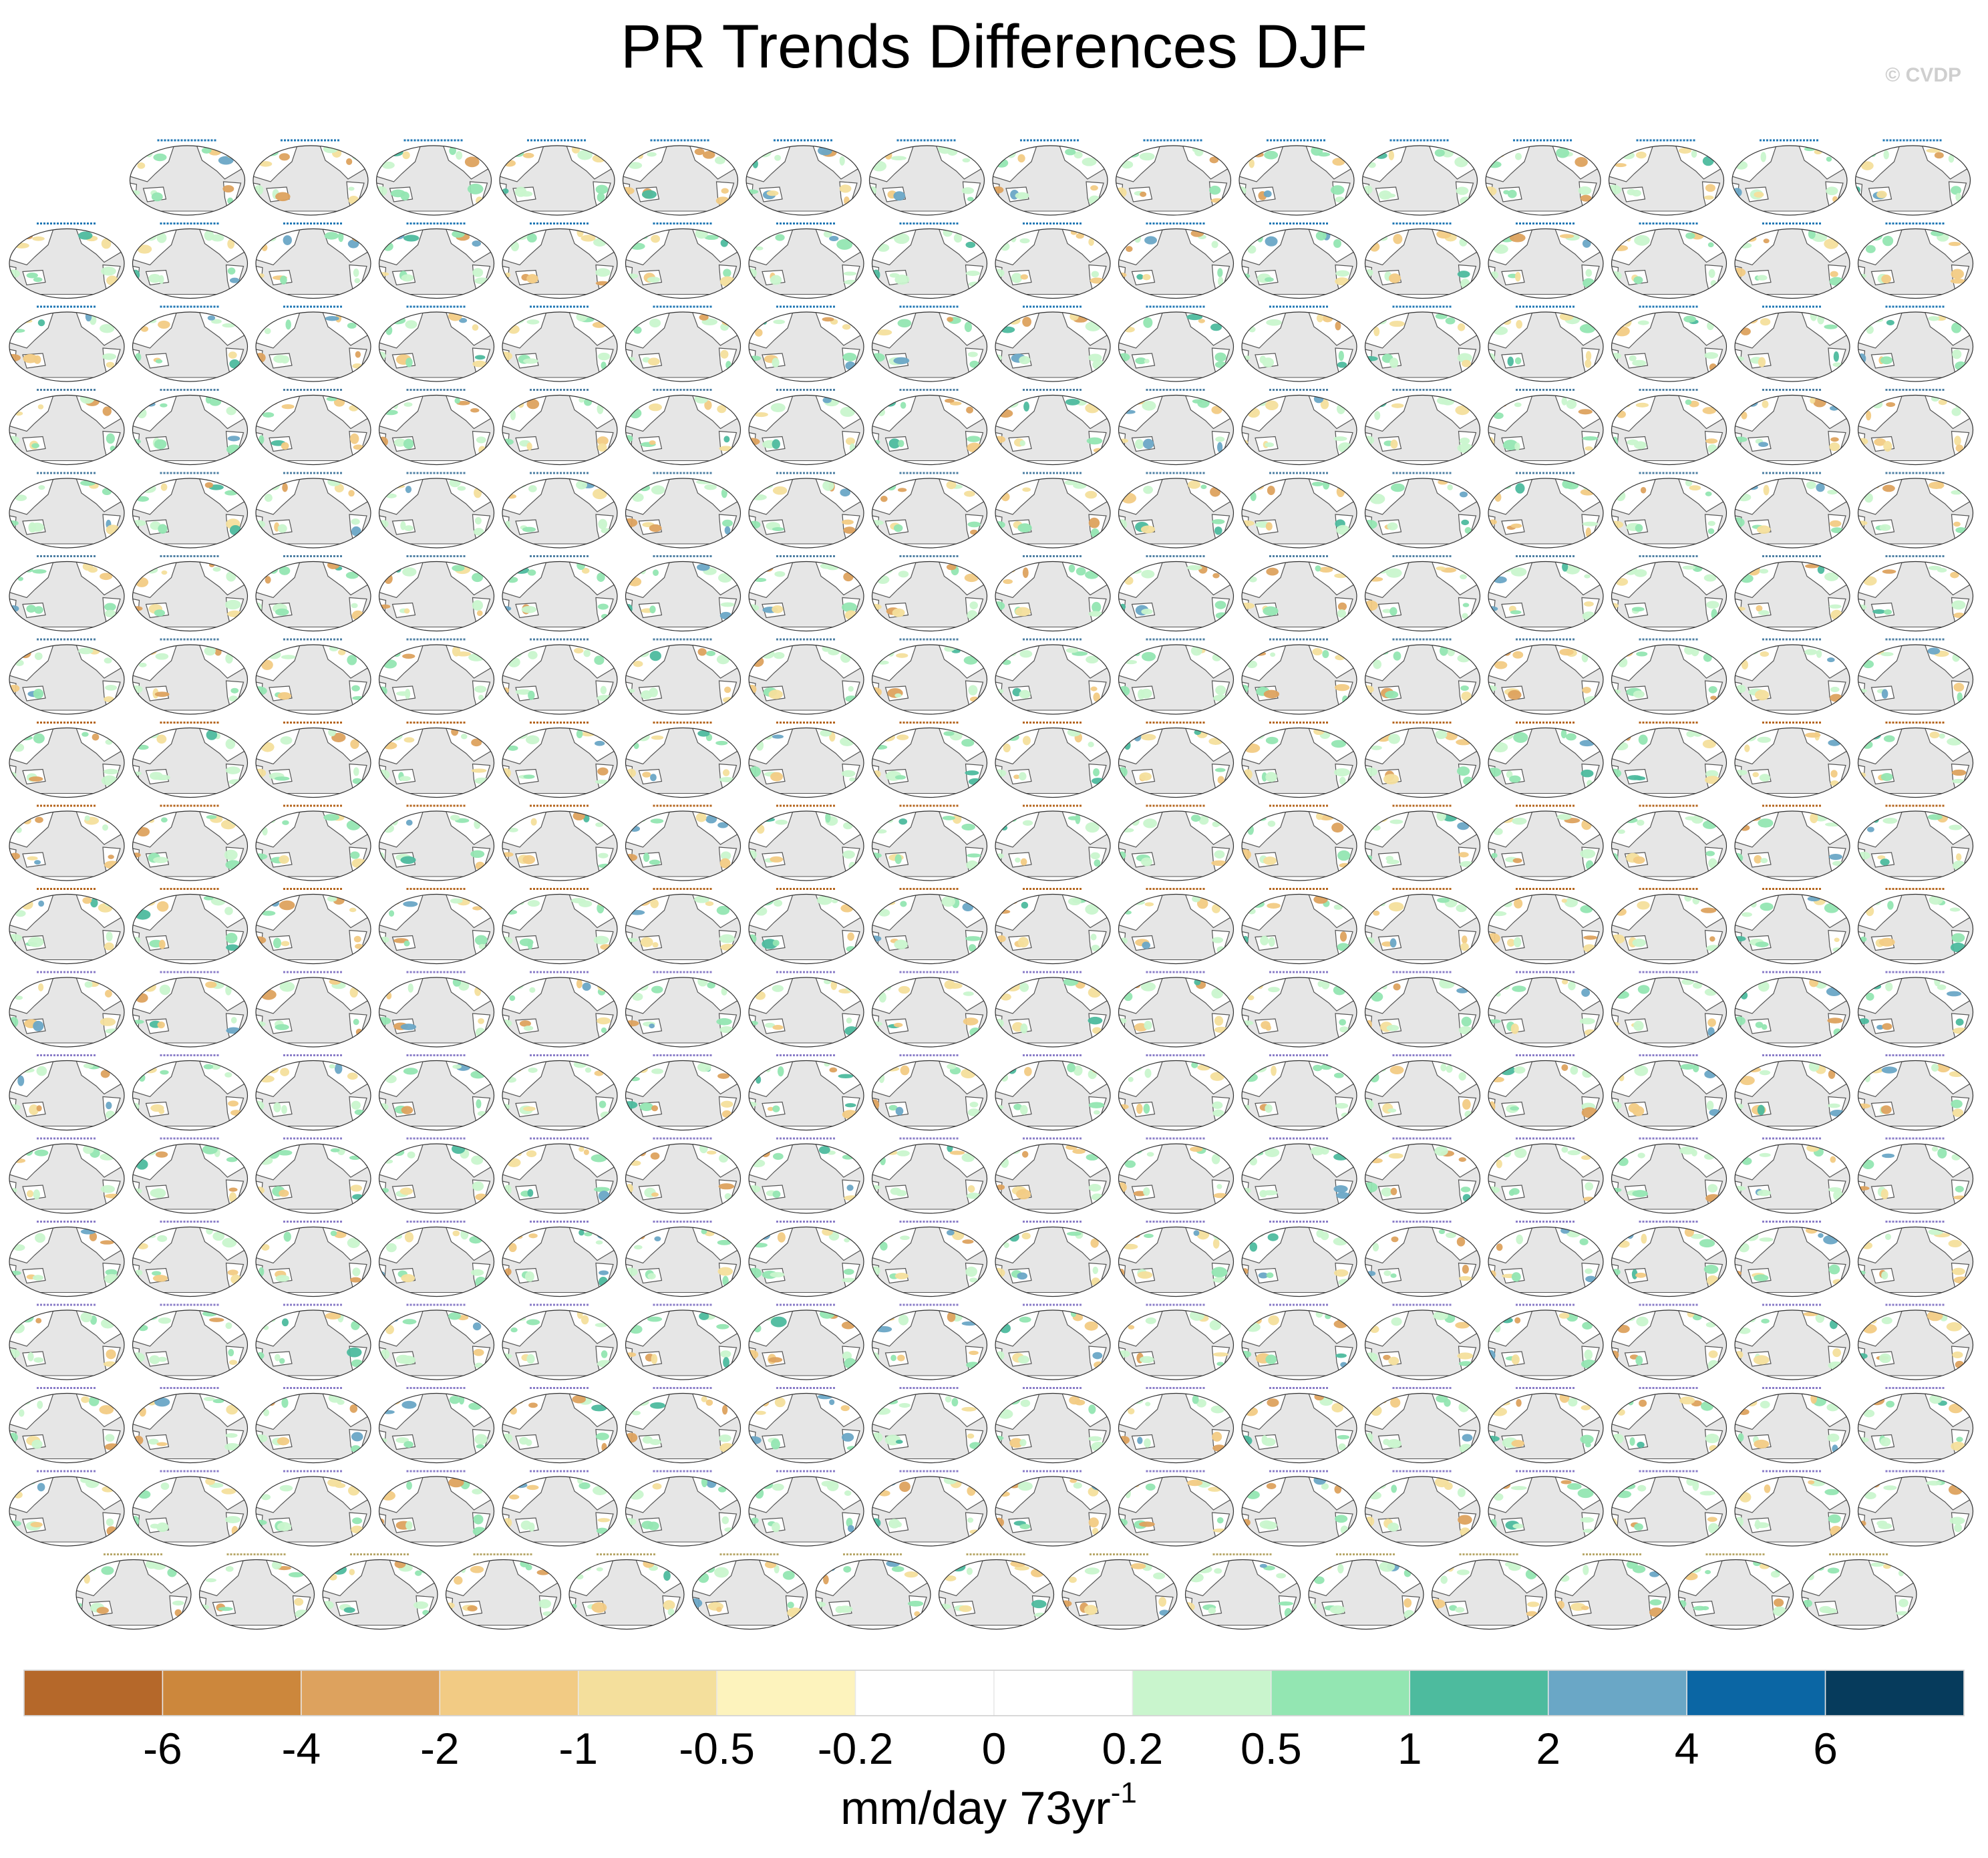 This screenshot has width=1988, height=1858. What do you see at coordinates (988, 1805) in the screenshot?
I see `colorbar-units-label: mm/day 73yr-1` at bounding box center [988, 1805].